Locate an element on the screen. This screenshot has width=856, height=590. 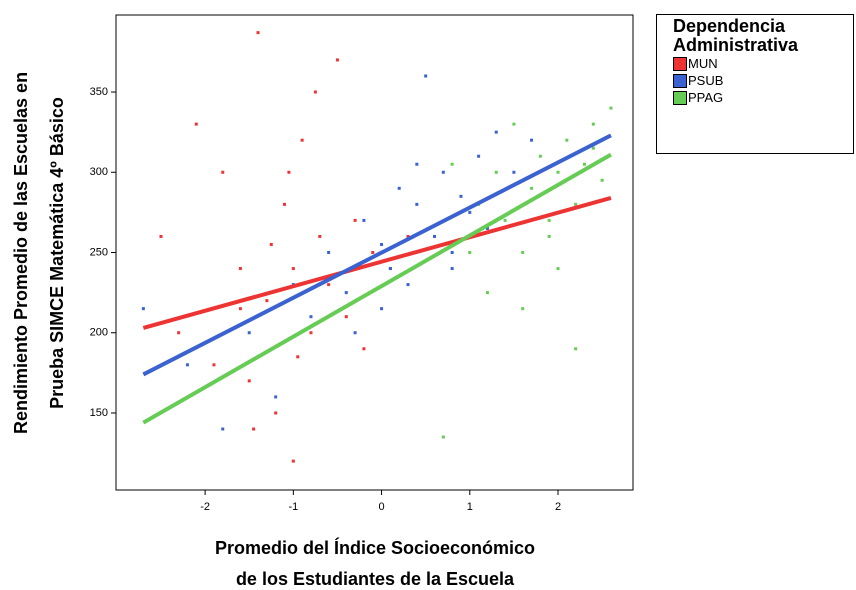
y-tick-label: 150 is located at coordinates (99, 413).